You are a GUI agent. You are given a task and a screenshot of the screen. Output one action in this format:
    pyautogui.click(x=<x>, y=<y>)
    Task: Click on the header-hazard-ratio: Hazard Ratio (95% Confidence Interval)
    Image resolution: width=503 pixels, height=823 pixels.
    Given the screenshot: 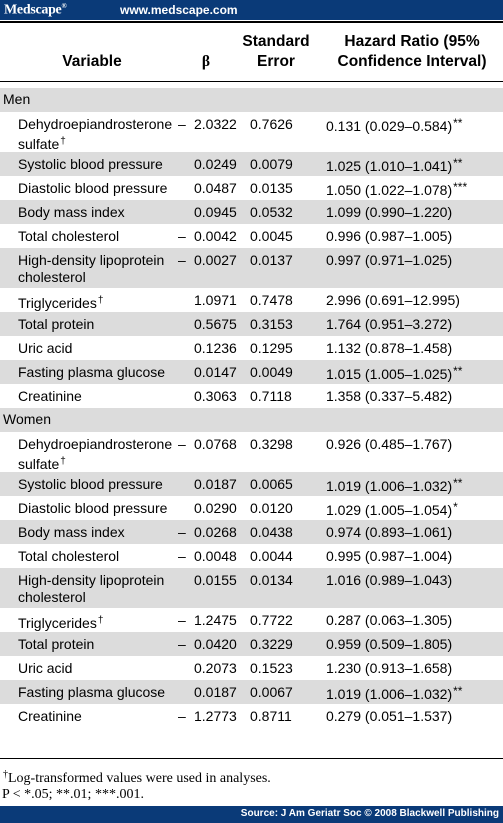 What is the action you would take?
    pyautogui.click(x=412, y=51)
    